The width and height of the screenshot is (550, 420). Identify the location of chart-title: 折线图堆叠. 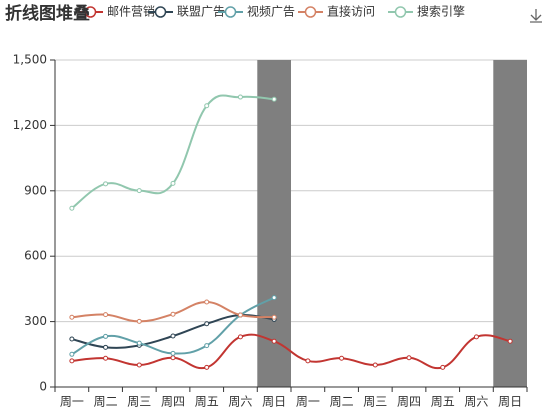
(47, 13).